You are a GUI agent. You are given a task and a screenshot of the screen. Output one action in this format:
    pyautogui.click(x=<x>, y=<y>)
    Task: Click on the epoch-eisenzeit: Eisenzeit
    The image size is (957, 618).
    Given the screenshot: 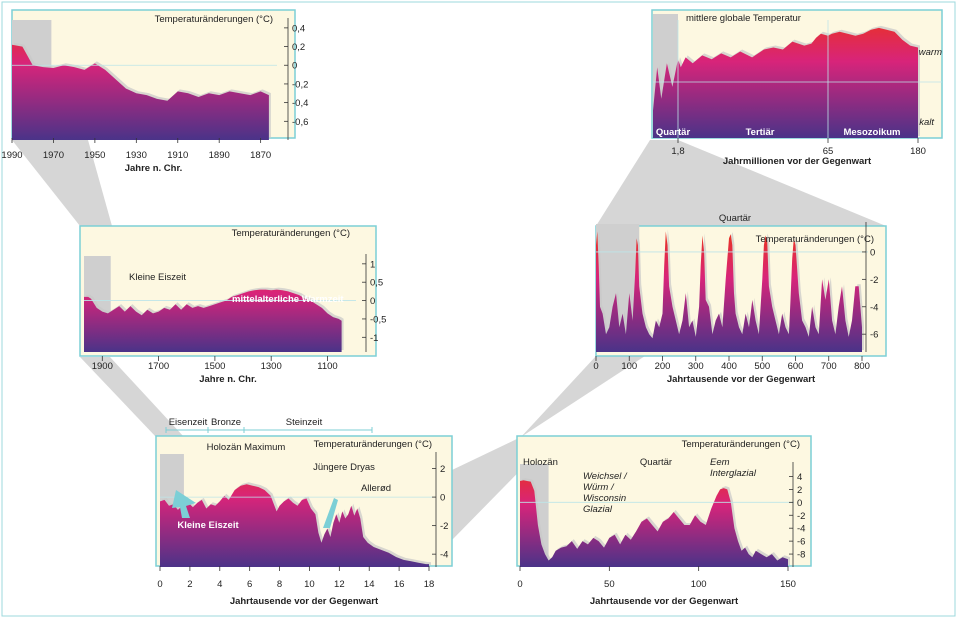 What is the action you would take?
    pyautogui.click(x=188, y=422)
    